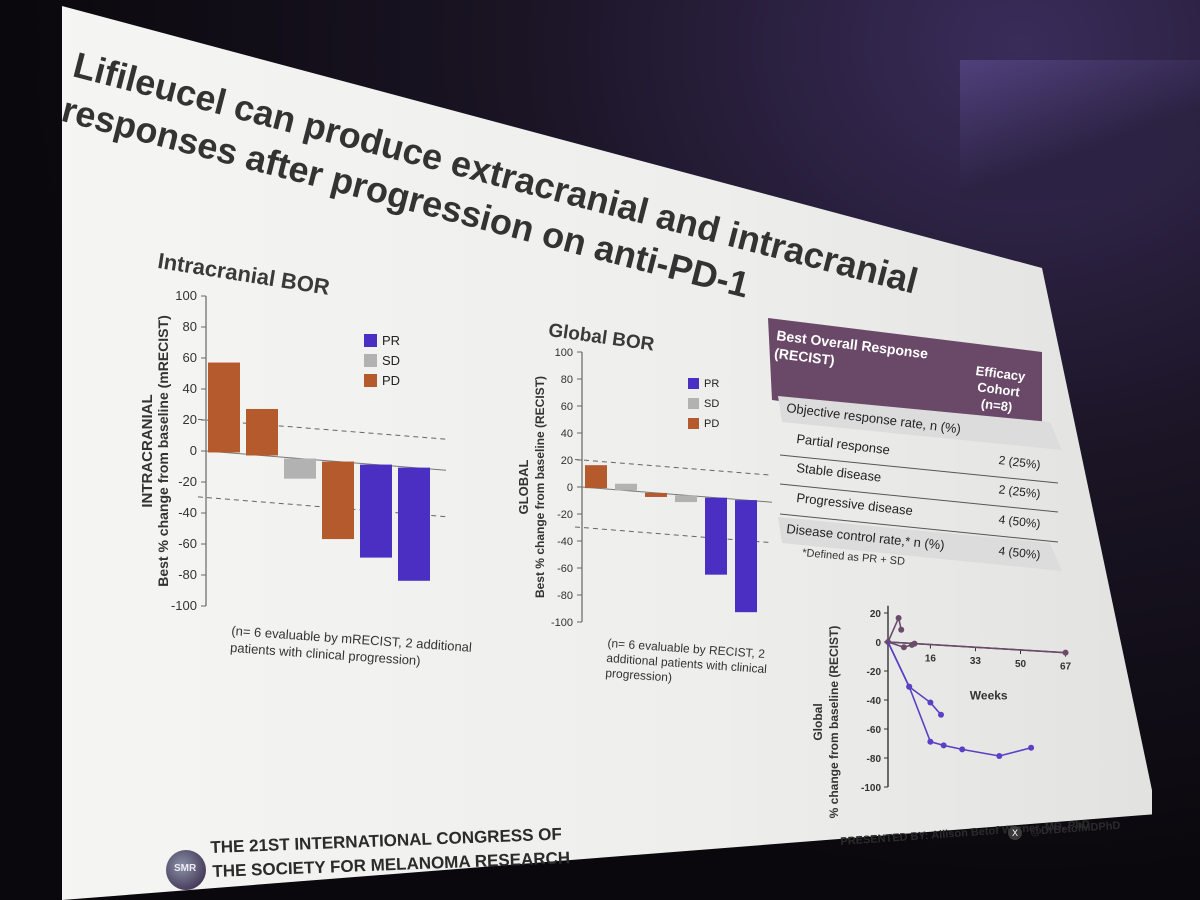 The width and height of the screenshot is (1200, 900). I want to click on line-y-axis-group-label: Global, so click(818, 721).